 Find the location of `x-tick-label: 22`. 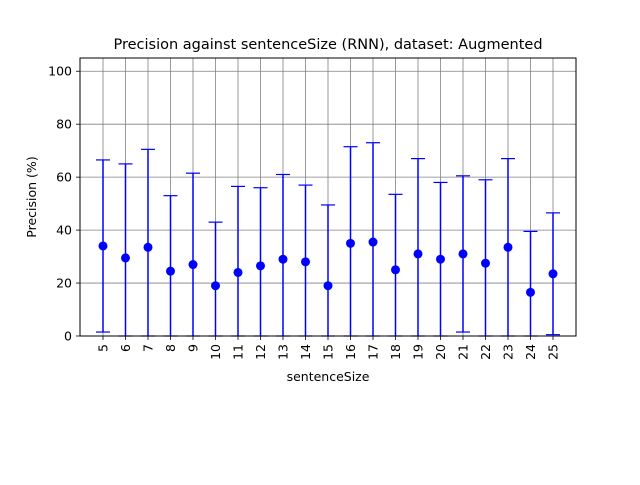

x-tick-label: 22 is located at coordinates (485, 352).